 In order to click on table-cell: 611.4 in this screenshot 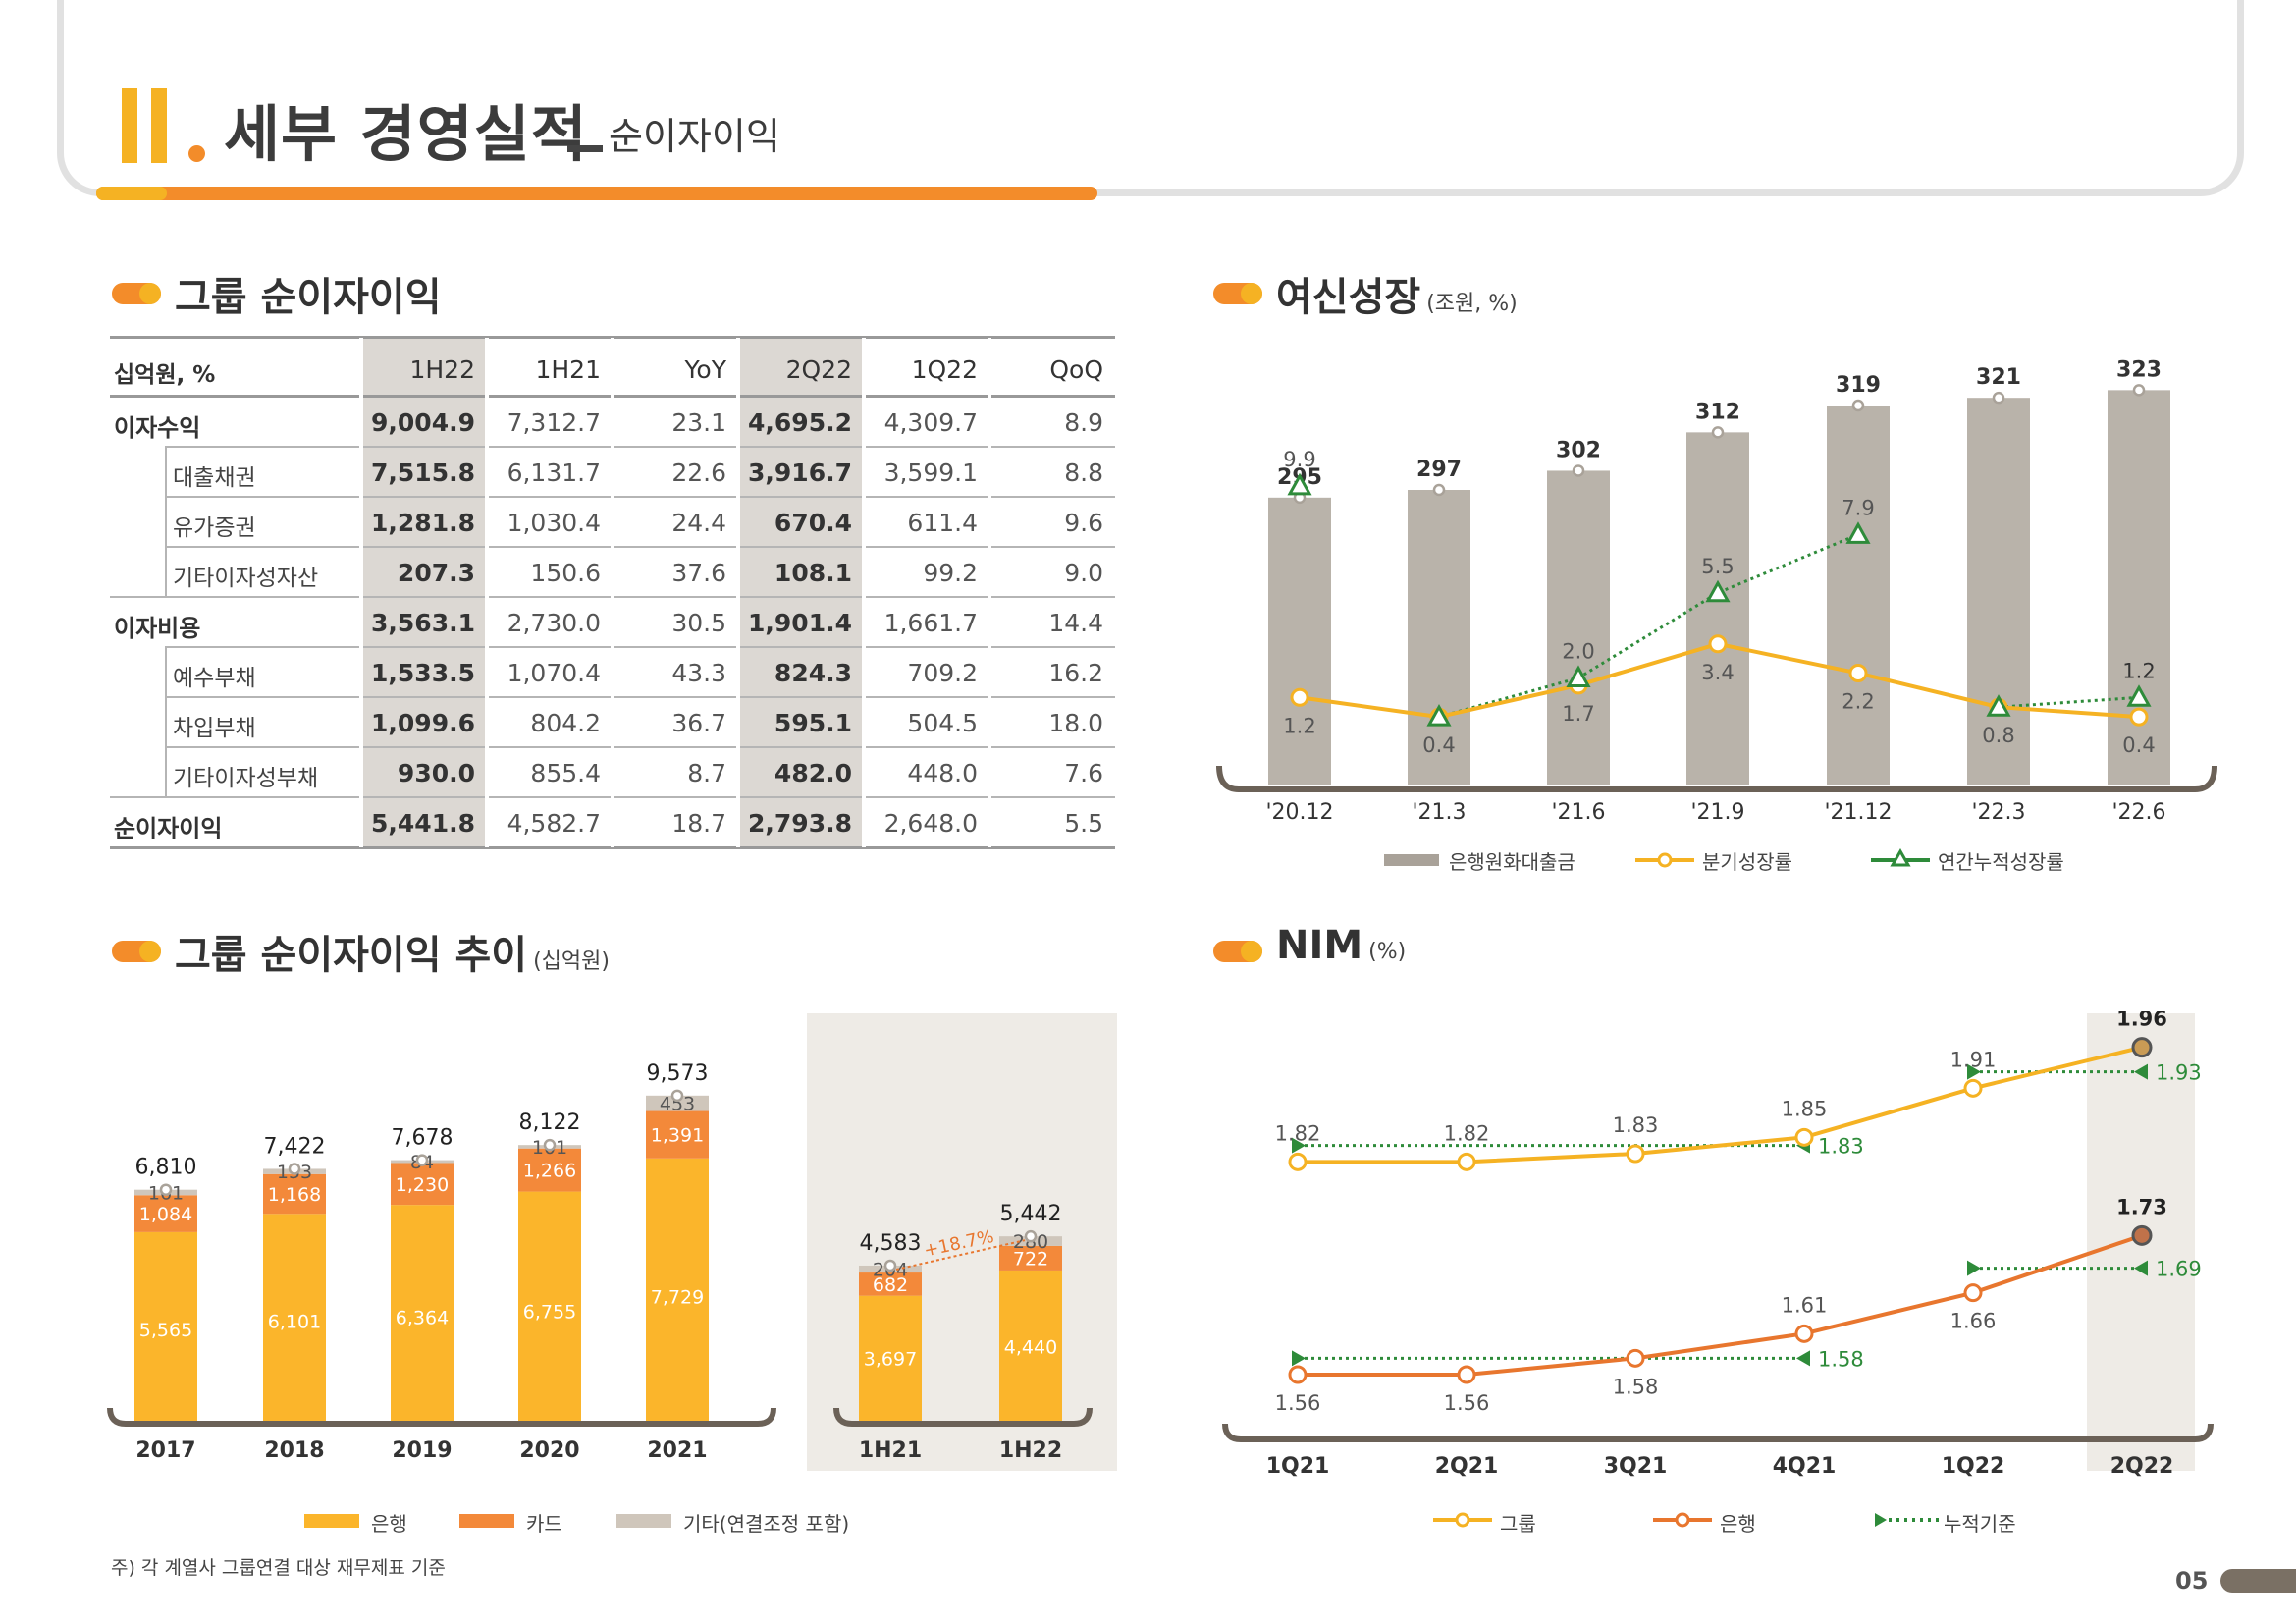, I will do `click(942, 523)`.